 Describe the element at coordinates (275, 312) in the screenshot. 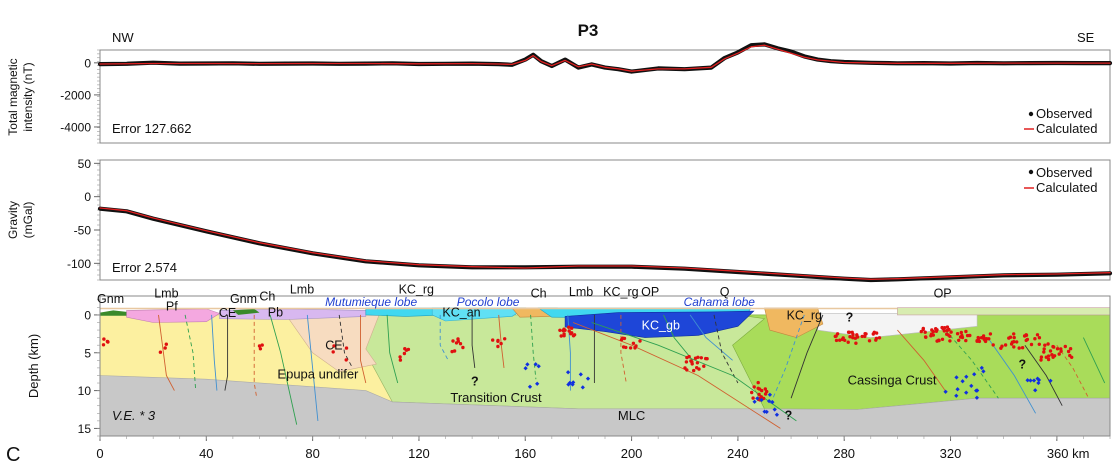

I see `unit-label: Pb` at that location.